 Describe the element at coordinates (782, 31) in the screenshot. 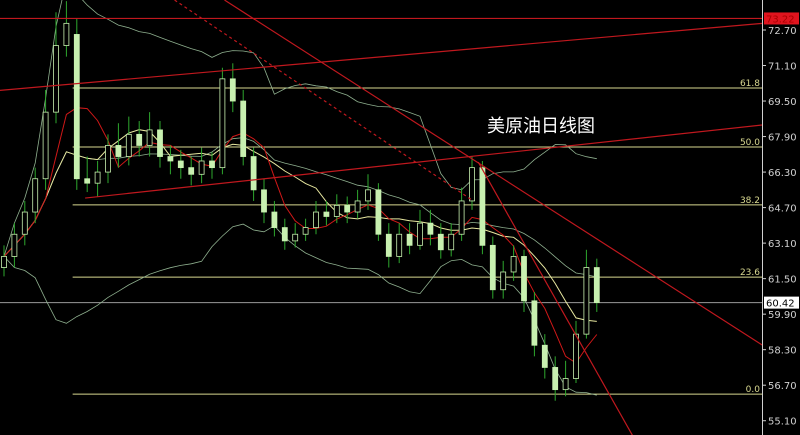

I see `axis-tick-label: 72.70` at that location.